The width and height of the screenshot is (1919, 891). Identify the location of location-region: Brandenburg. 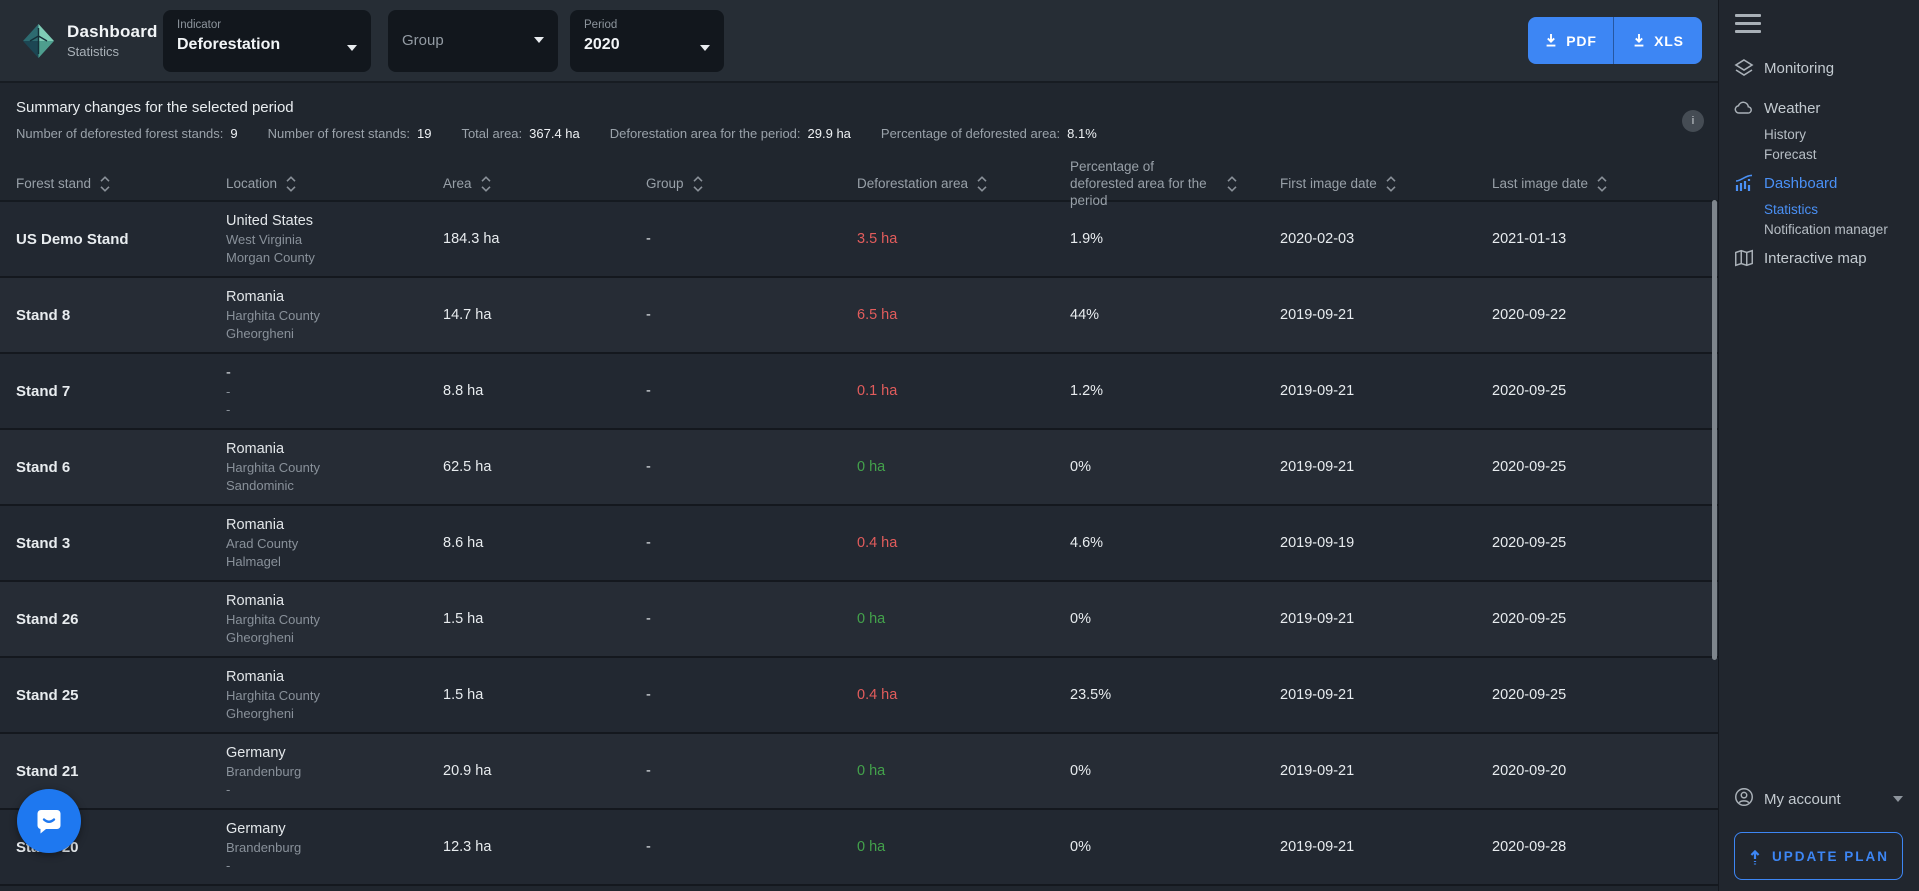
(264, 847).